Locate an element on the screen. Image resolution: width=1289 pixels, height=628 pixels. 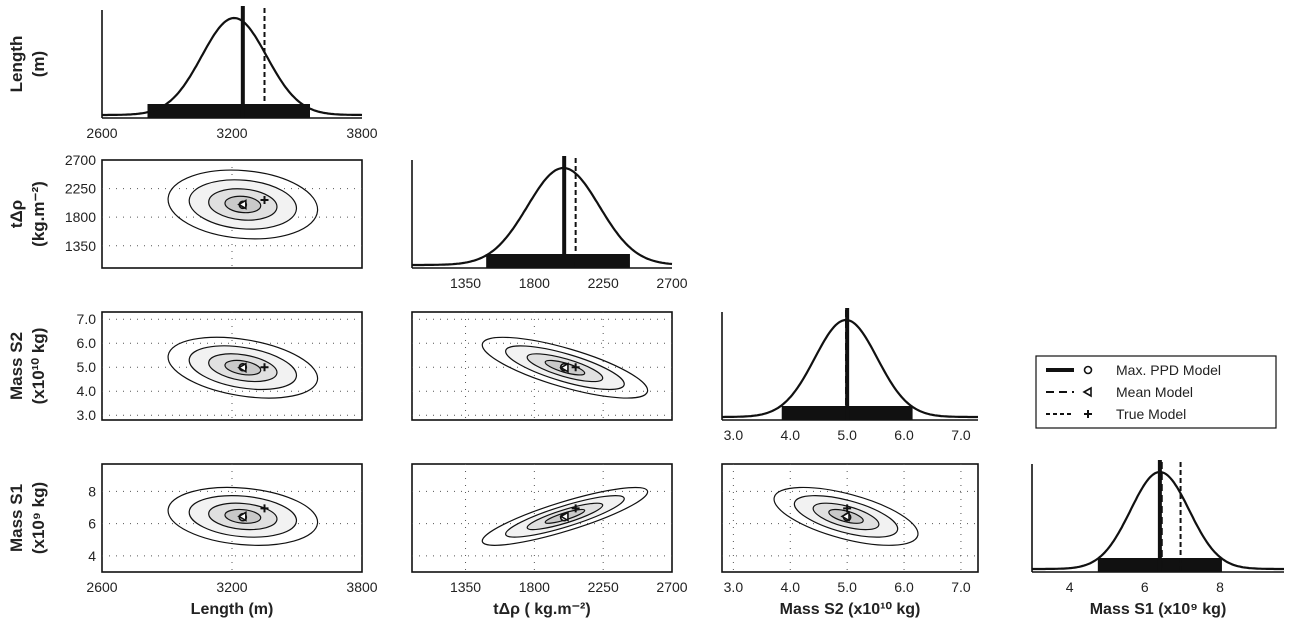
x-tick-label-bottom-length-1: 3200 is located at coordinates (231, 587).